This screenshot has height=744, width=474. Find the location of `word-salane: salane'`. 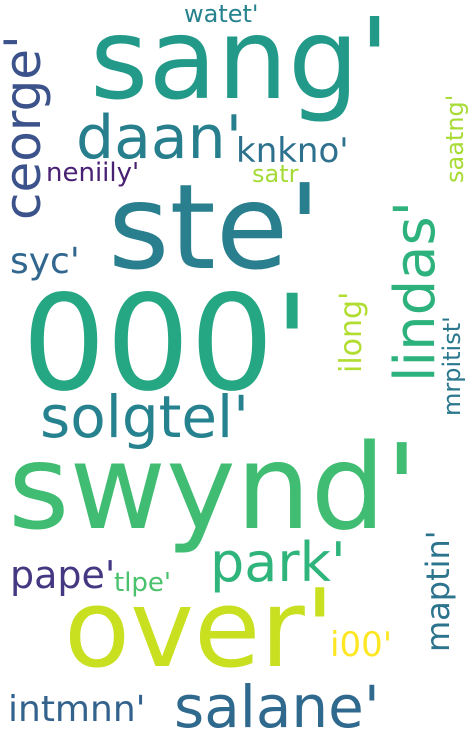

word-salane: salane' is located at coordinates (277, 707).